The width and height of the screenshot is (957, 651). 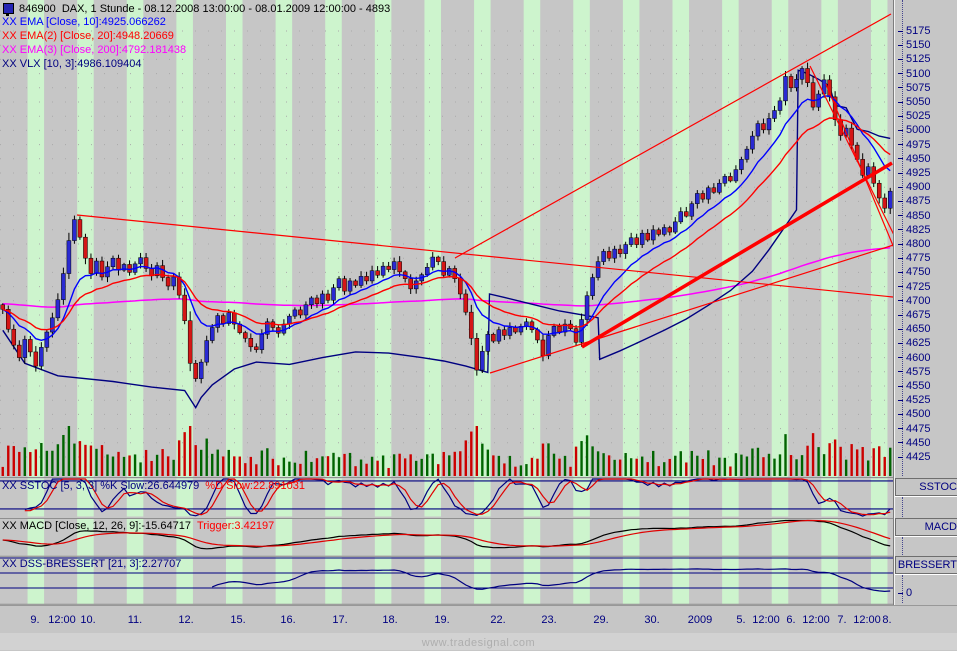 I want to click on x-axis-label: 7., so click(x=842, y=620).